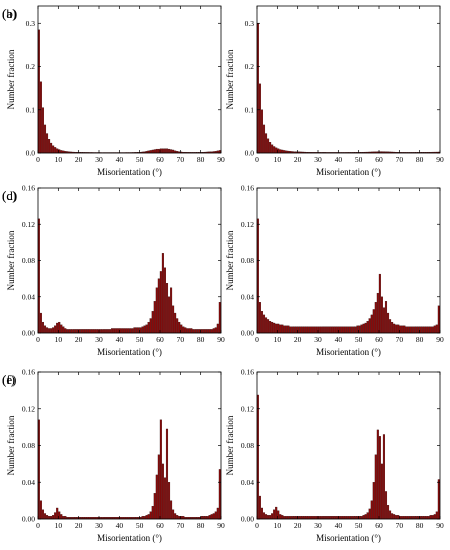 Image resolution: width=450 pixels, height=550 pixels. I want to click on x-tick-label: 80, so click(201, 525).